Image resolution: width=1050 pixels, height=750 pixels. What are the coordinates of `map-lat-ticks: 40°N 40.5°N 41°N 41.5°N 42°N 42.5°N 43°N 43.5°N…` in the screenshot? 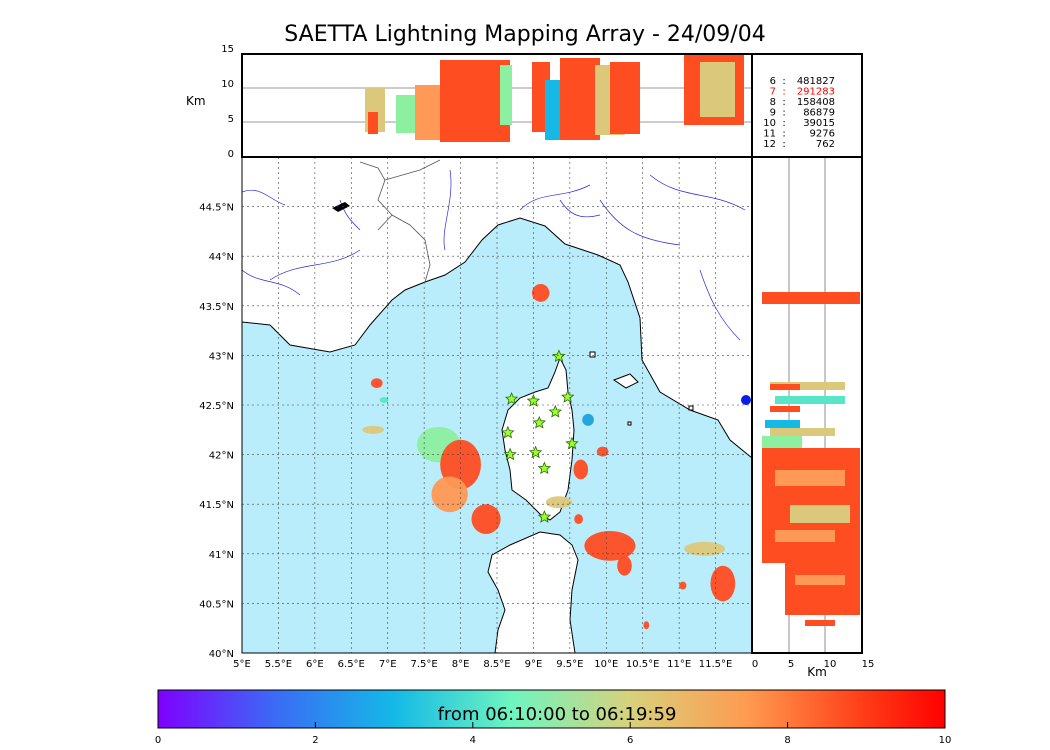 It's located at (216, 431).